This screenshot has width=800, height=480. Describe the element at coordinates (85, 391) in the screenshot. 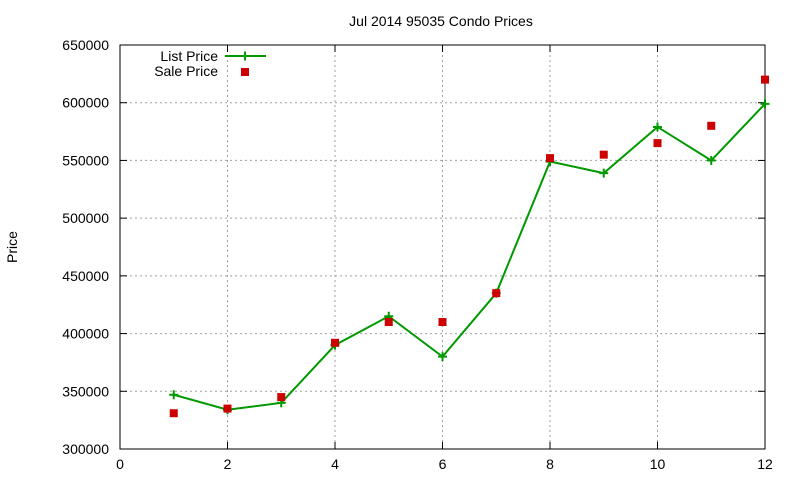

I see `y-tick-label: 350000` at that location.